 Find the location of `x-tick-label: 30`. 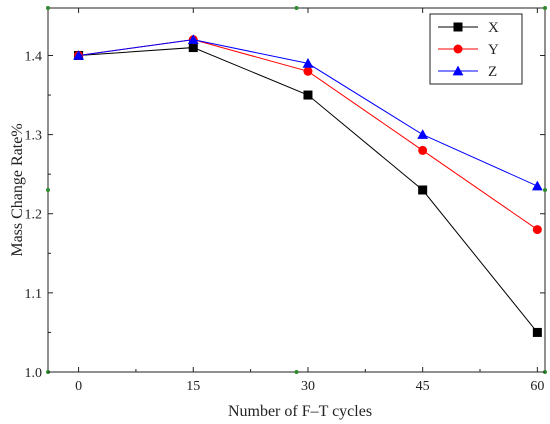

x-tick-label: 30 is located at coordinates (308, 386).